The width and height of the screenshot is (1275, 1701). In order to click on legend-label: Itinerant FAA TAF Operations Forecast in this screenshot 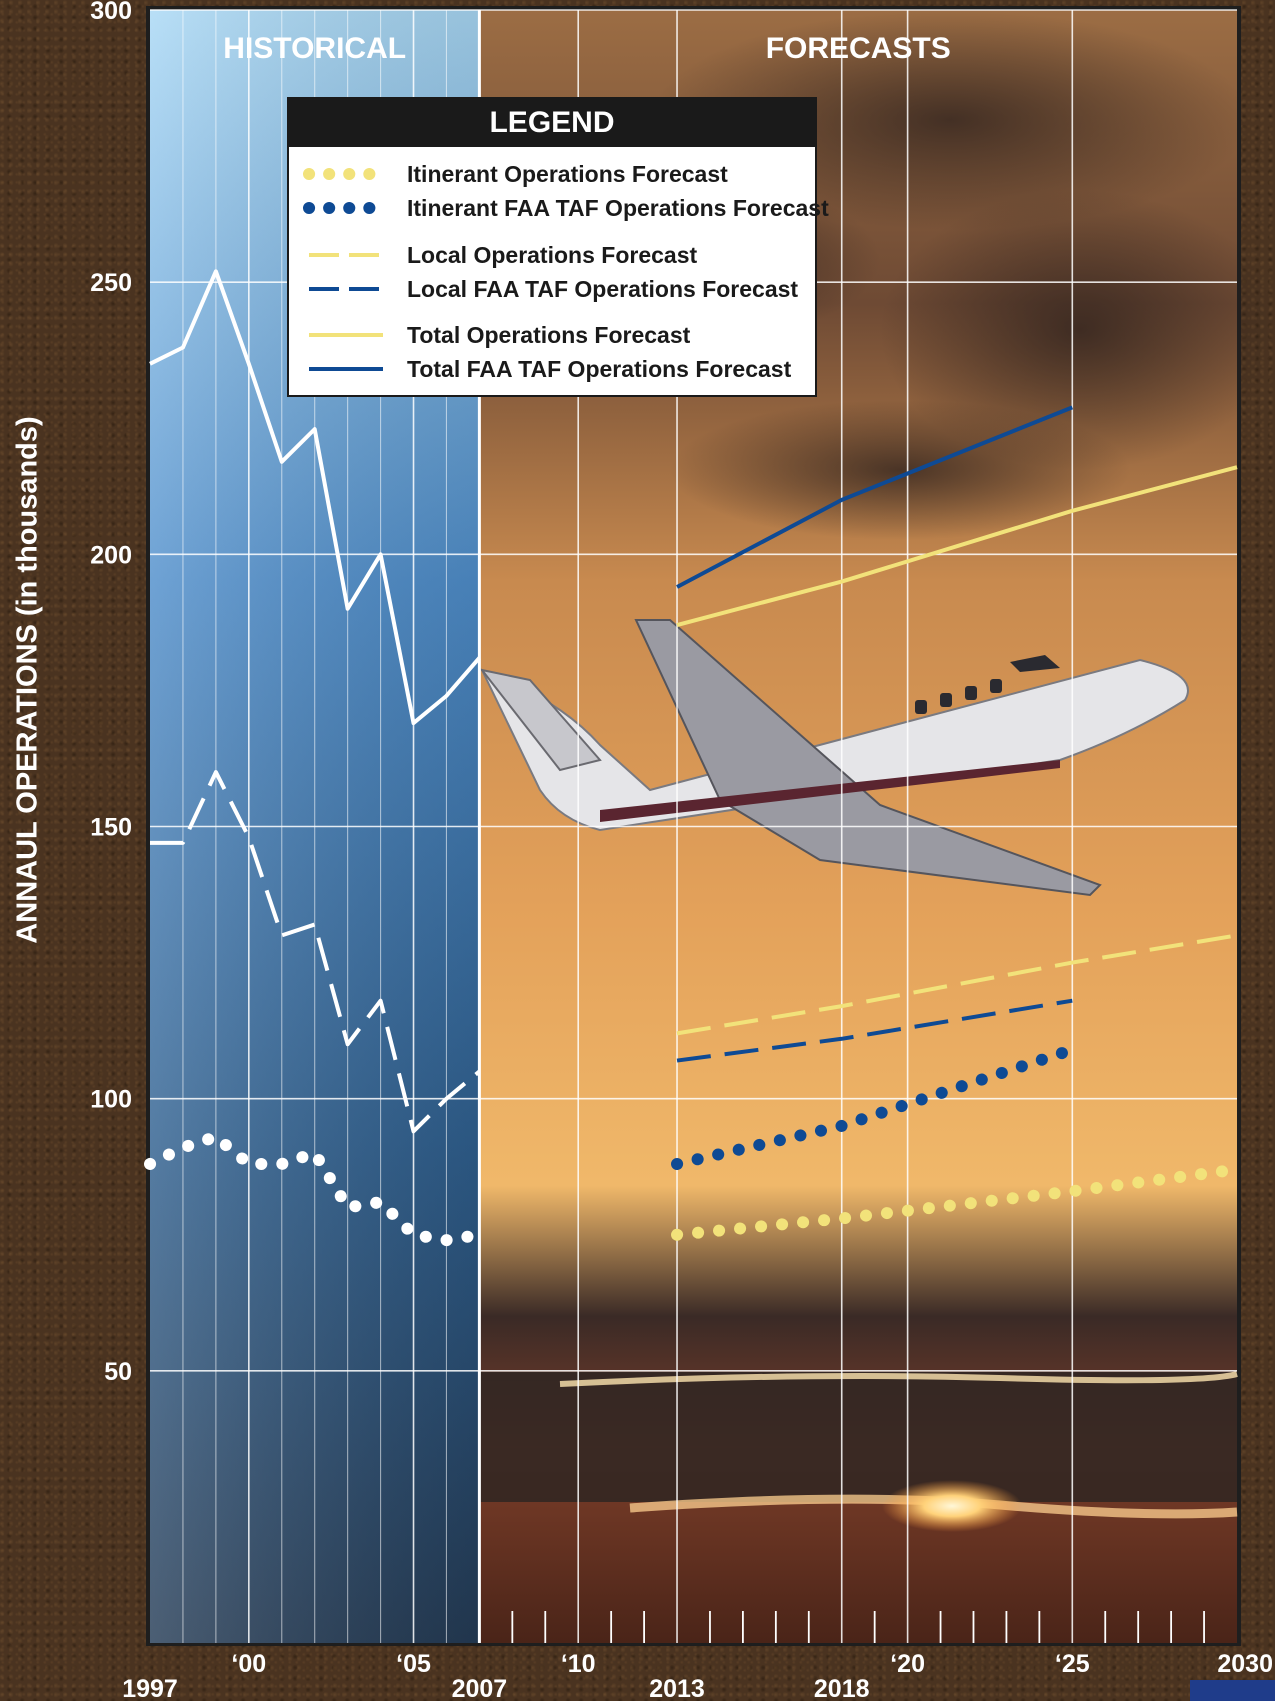, I will do `click(618, 207)`.